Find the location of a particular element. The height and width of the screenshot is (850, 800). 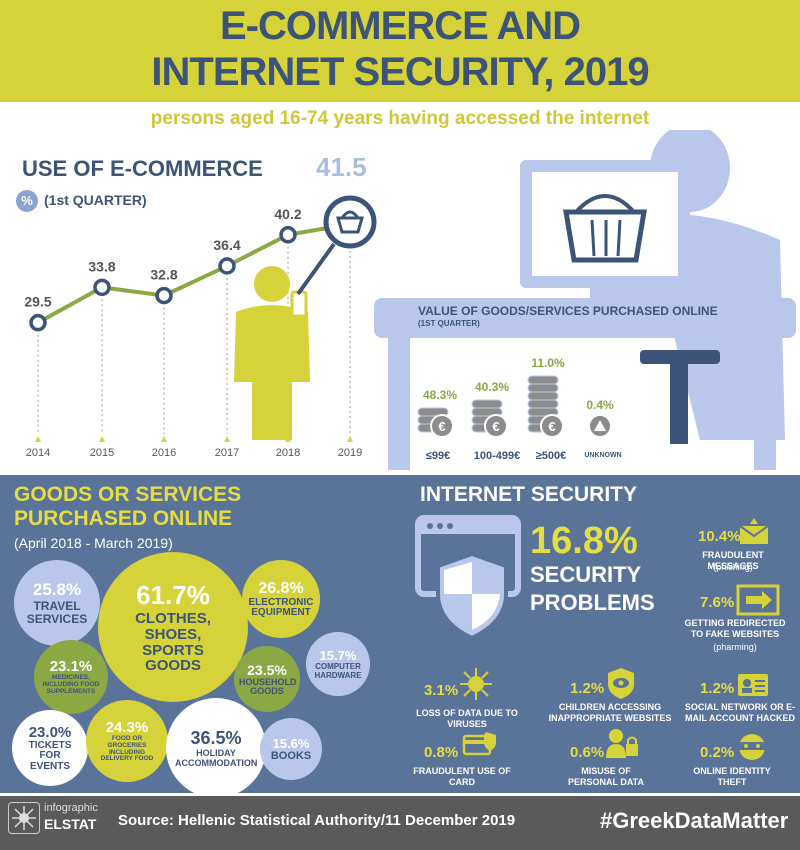

percent-badge: % is located at coordinates (27, 201).